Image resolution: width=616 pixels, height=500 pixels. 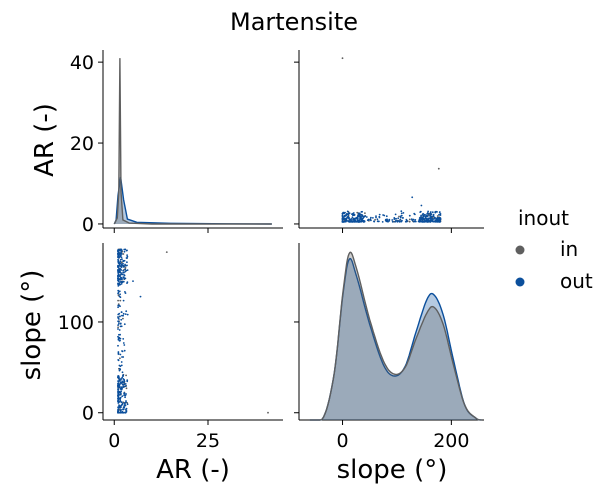 What do you see at coordinates (389, 141) in the screenshot?
I see `panel-slope-vs-ar-scatter` at bounding box center [389, 141].